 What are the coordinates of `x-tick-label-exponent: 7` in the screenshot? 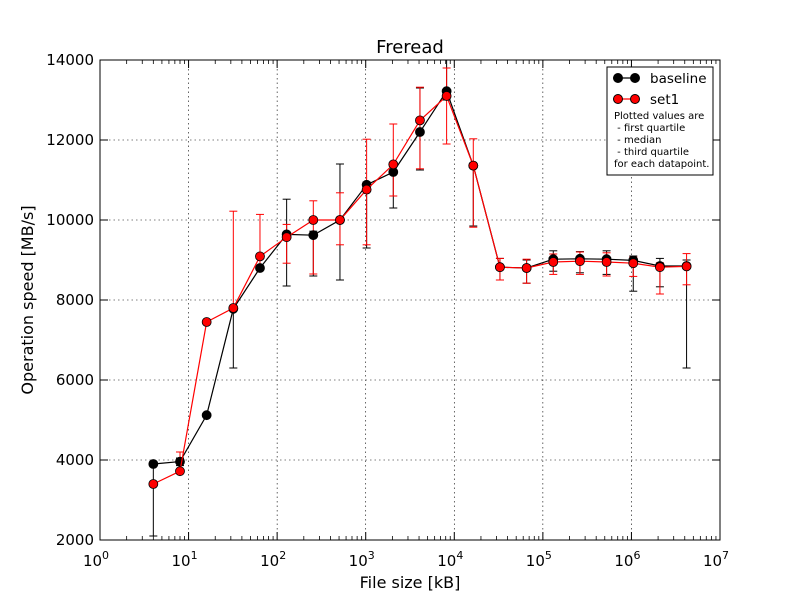 It's located at (725, 555).